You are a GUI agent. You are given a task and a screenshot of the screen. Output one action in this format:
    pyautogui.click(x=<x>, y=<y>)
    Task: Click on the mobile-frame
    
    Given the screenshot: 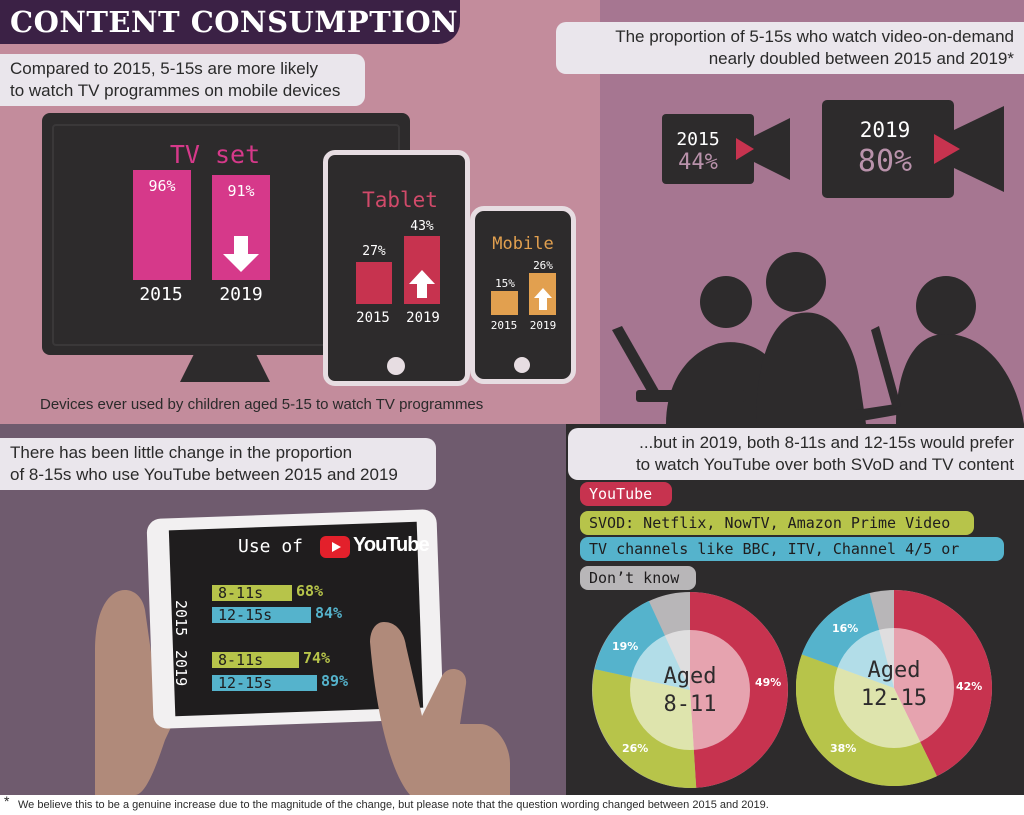 What is the action you would take?
    pyautogui.click(x=523, y=295)
    